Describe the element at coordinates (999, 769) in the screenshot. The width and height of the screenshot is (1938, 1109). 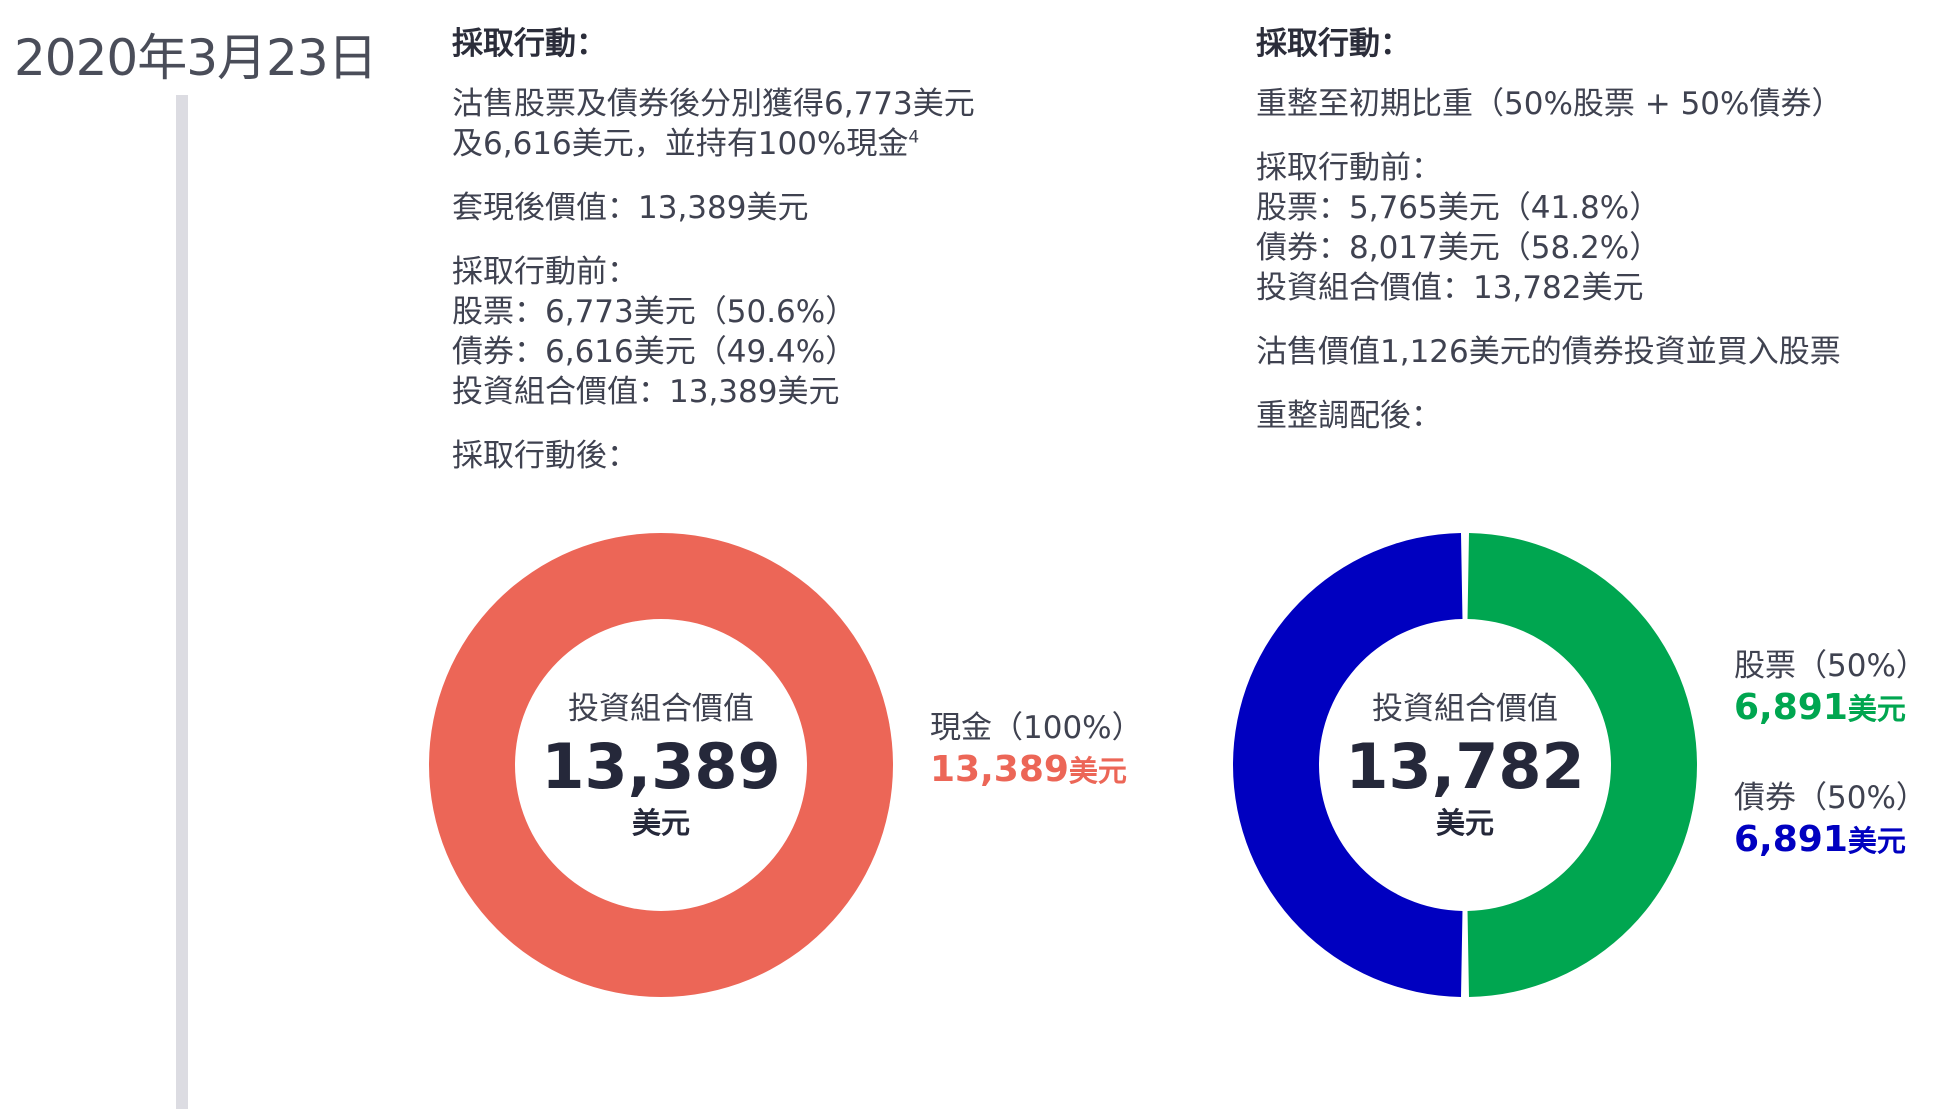
I see `cash-legend-number: 13,389` at that location.